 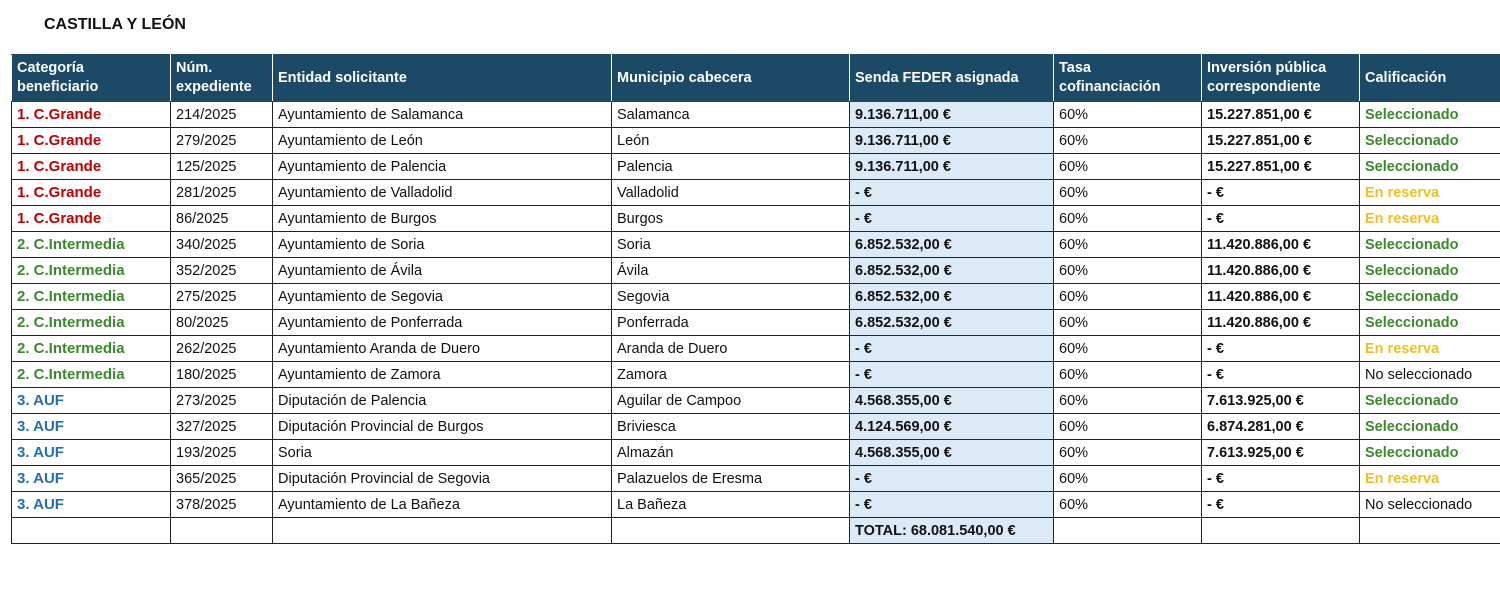 What do you see at coordinates (730, 296) in the screenshot?
I see `municipio-cell: Segovia` at bounding box center [730, 296].